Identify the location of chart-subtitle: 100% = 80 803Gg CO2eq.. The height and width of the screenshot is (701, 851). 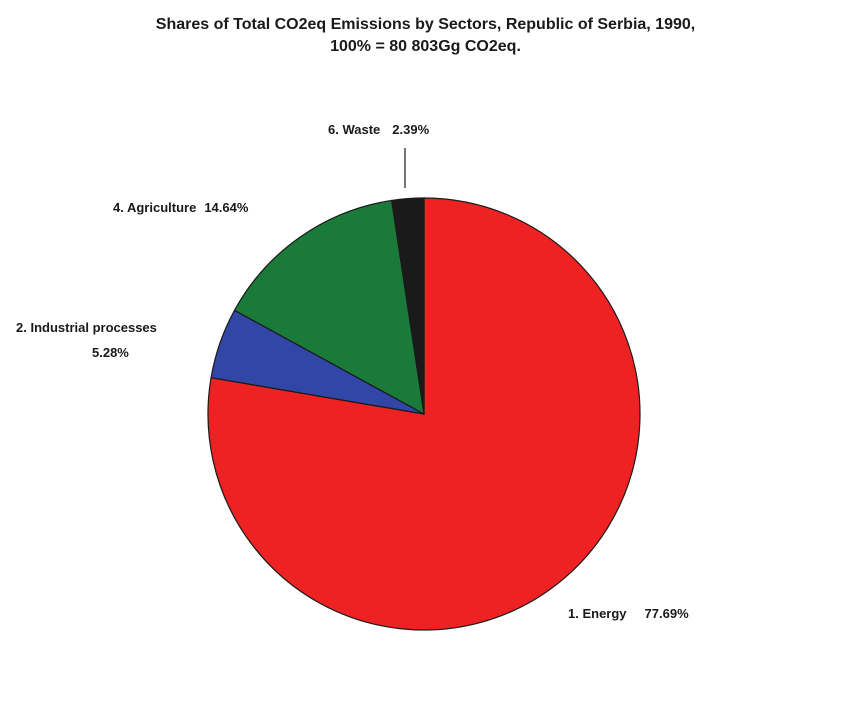
(425, 46).